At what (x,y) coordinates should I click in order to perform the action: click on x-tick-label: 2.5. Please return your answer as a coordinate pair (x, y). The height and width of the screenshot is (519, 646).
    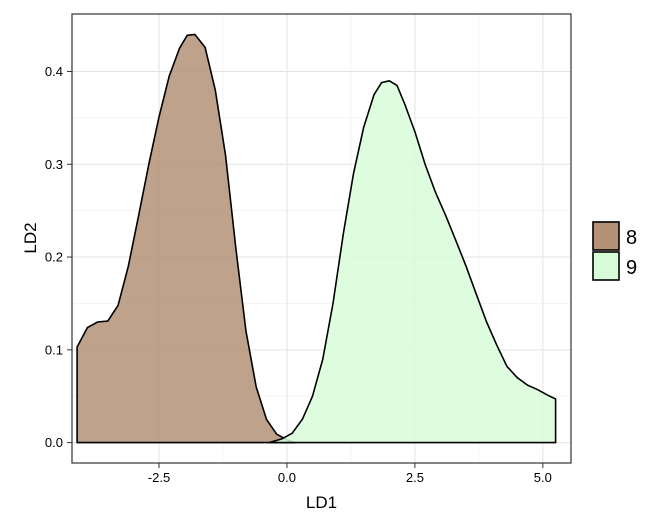
    Looking at the image, I should click on (415, 477).